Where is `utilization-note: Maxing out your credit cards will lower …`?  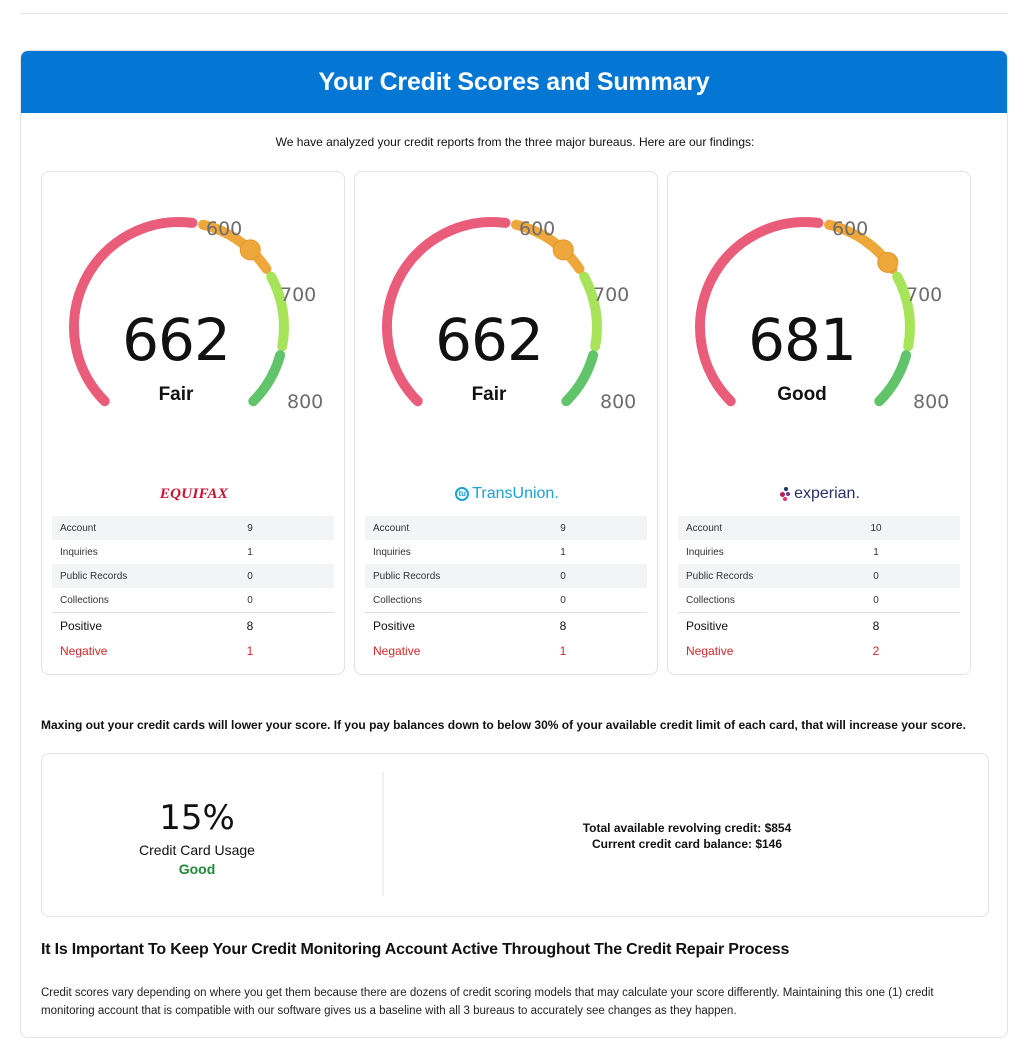 utilization-note: Maxing out your credit cards will lower … is located at coordinates (503, 725).